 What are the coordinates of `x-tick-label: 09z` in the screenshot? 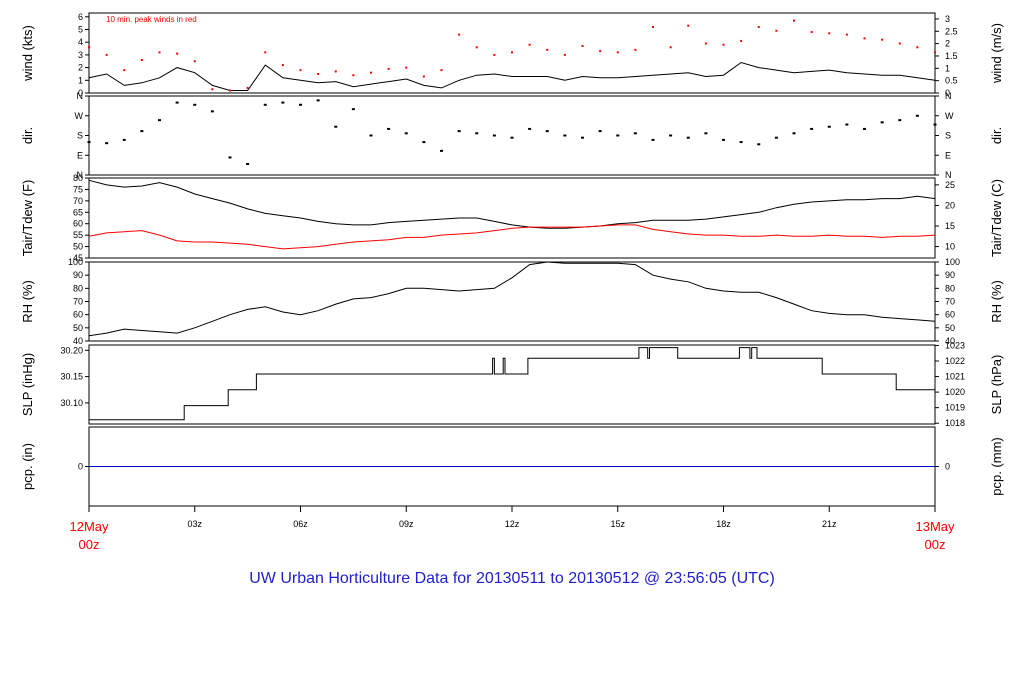 It's located at (406, 524).